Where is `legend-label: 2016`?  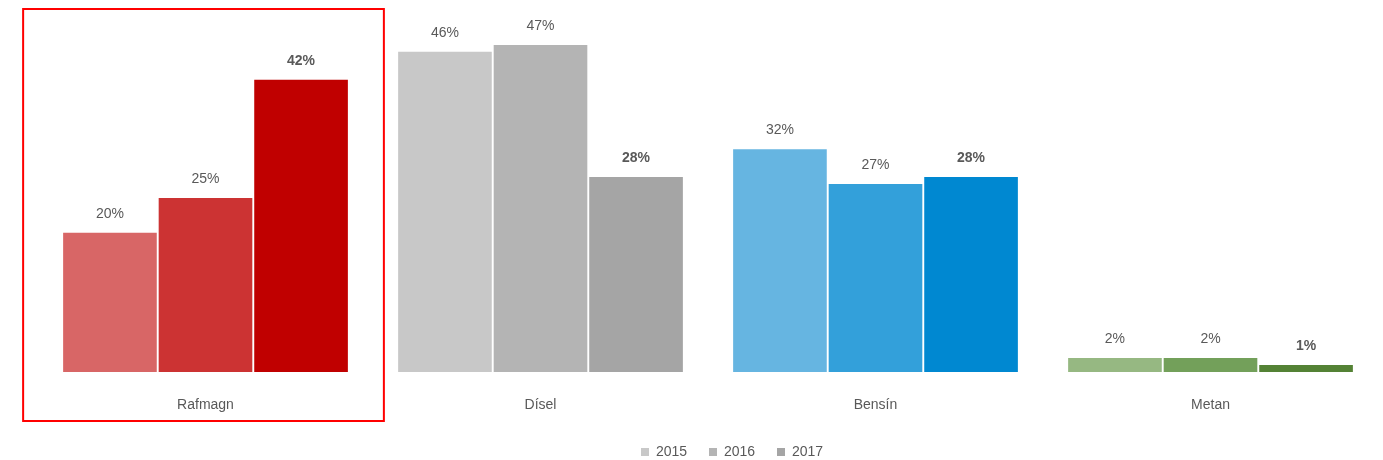 legend-label: 2016 is located at coordinates (740, 451).